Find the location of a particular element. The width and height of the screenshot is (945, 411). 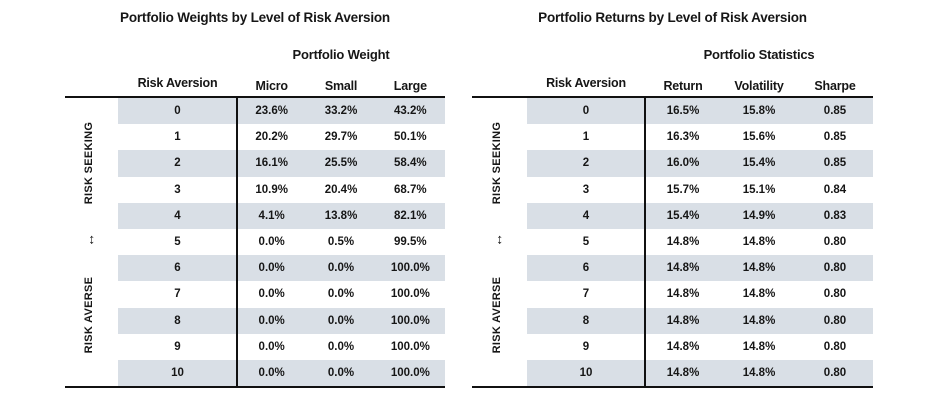

table-row: 3 15.7% 15.1% 0.84 is located at coordinates (672, 189).